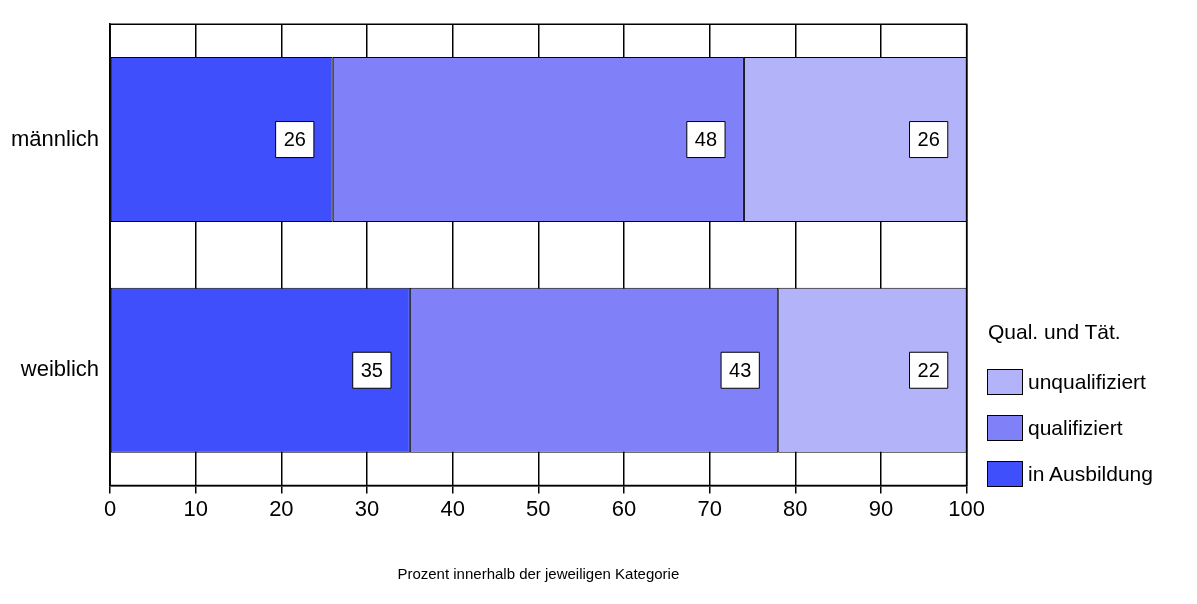  What do you see at coordinates (1055, 332) in the screenshot?
I see `legend-title: Qual. und Tät.` at bounding box center [1055, 332].